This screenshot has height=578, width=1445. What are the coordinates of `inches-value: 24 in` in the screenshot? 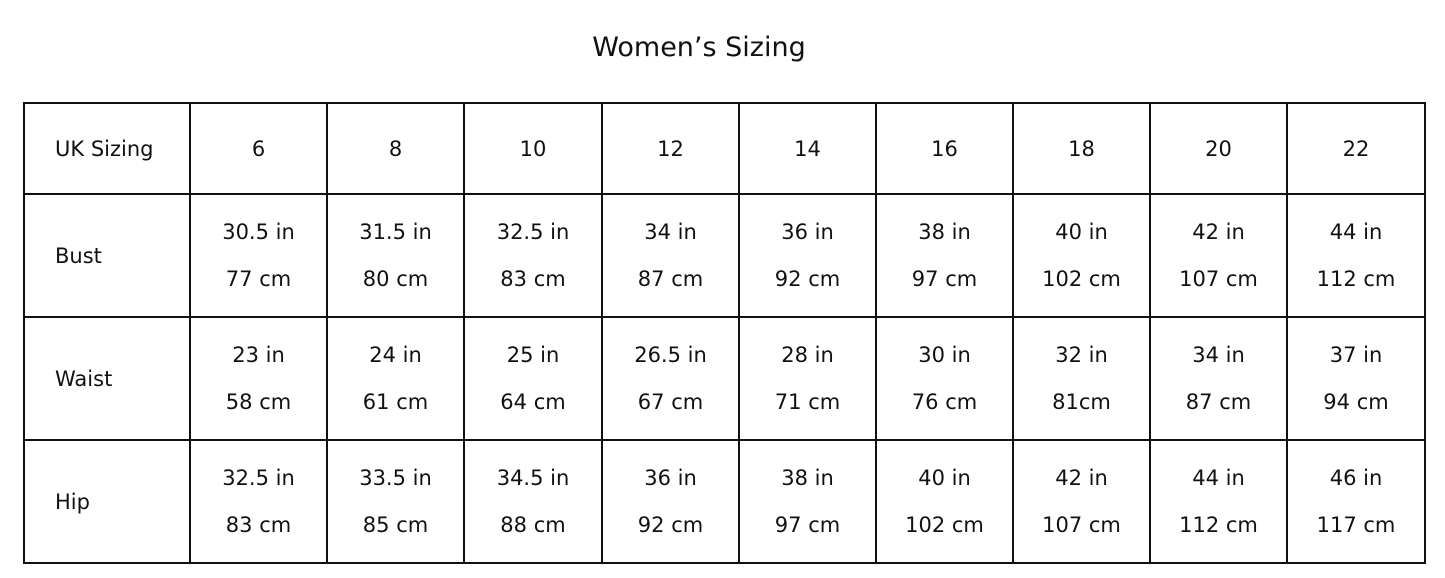 It's located at (395, 354).